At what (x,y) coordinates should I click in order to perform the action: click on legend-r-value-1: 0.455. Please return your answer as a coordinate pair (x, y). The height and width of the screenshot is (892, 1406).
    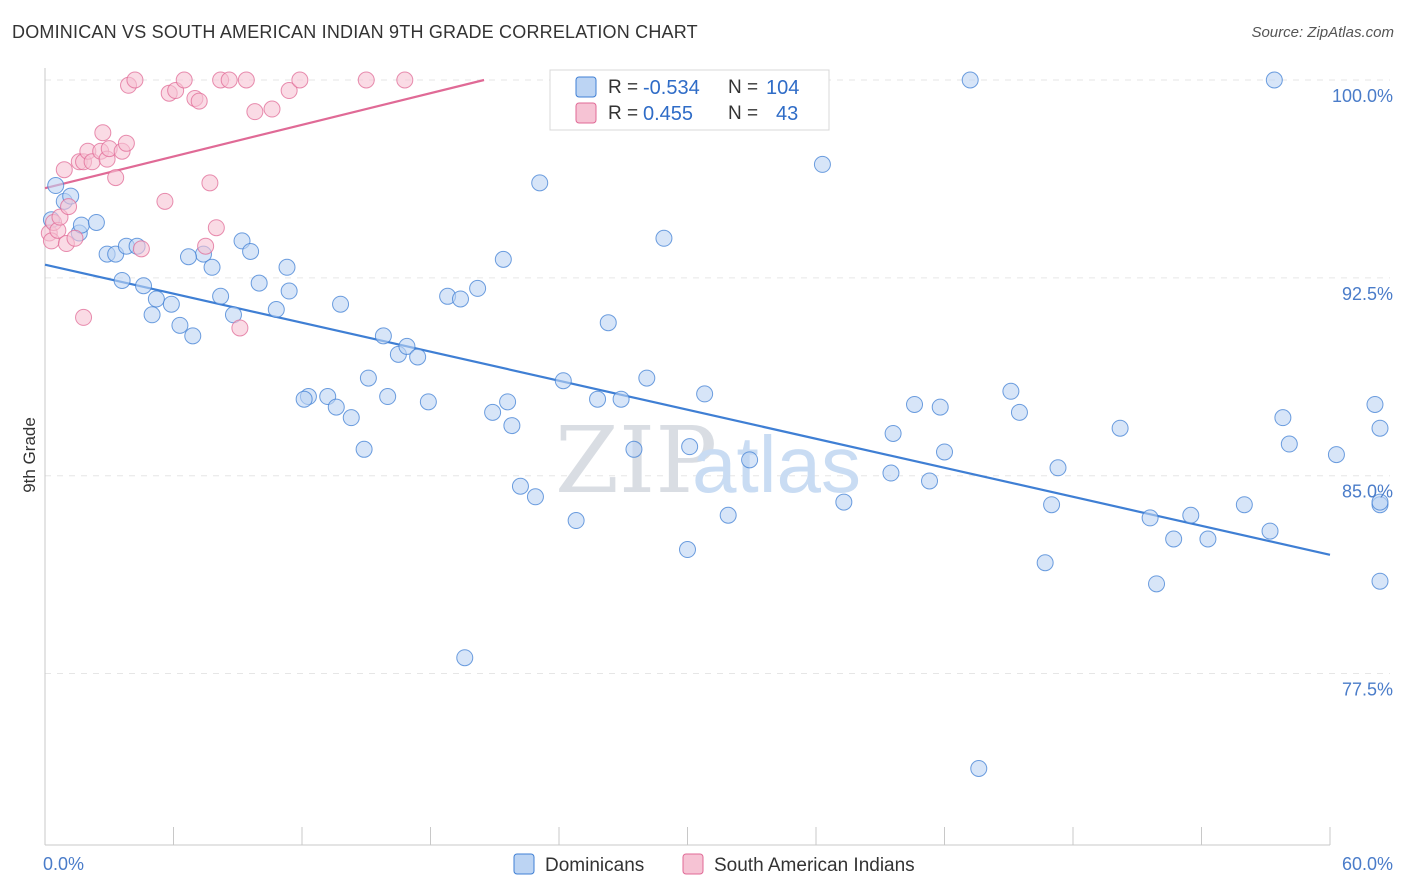
    Looking at the image, I should click on (668, 114).